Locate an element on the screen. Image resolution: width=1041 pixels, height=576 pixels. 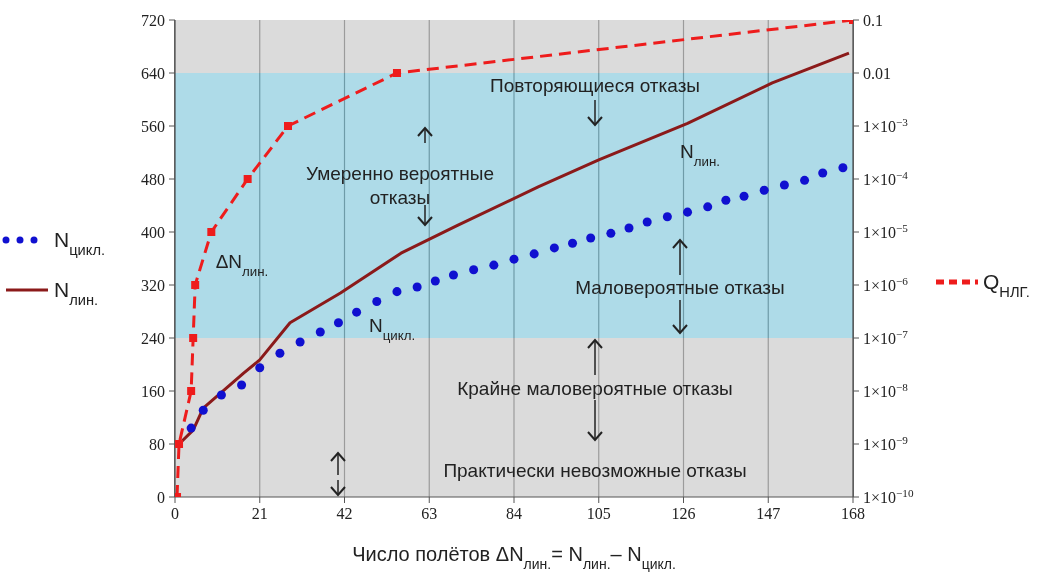
x-tick-label: 168 is located at coordinates (853, 513).